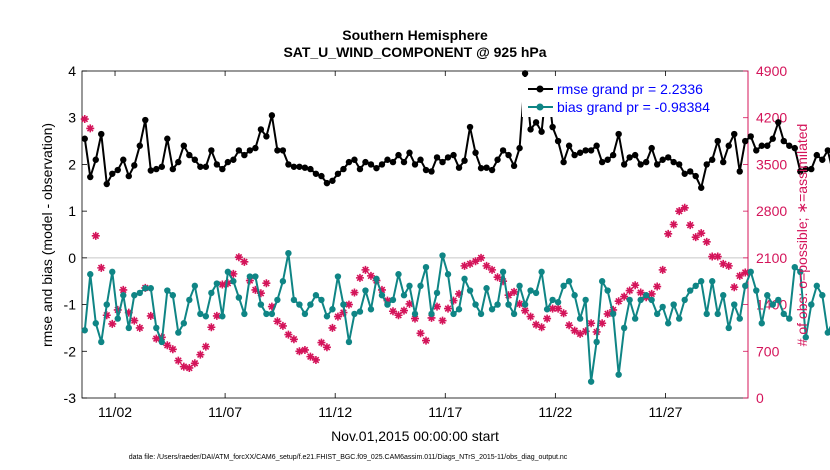  I want to click on chart-title: Southern Hemisphere, so click(415, 35).